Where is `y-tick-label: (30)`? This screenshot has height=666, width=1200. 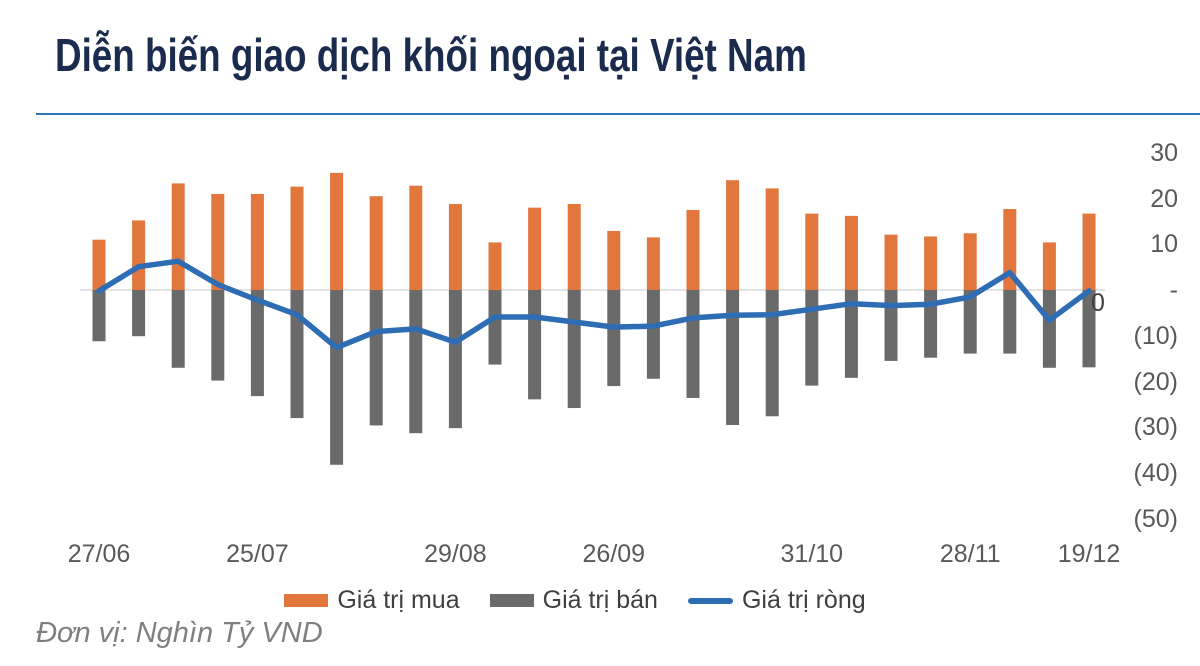 y-tick-label: (30) is located at coordinates (1155, 427).